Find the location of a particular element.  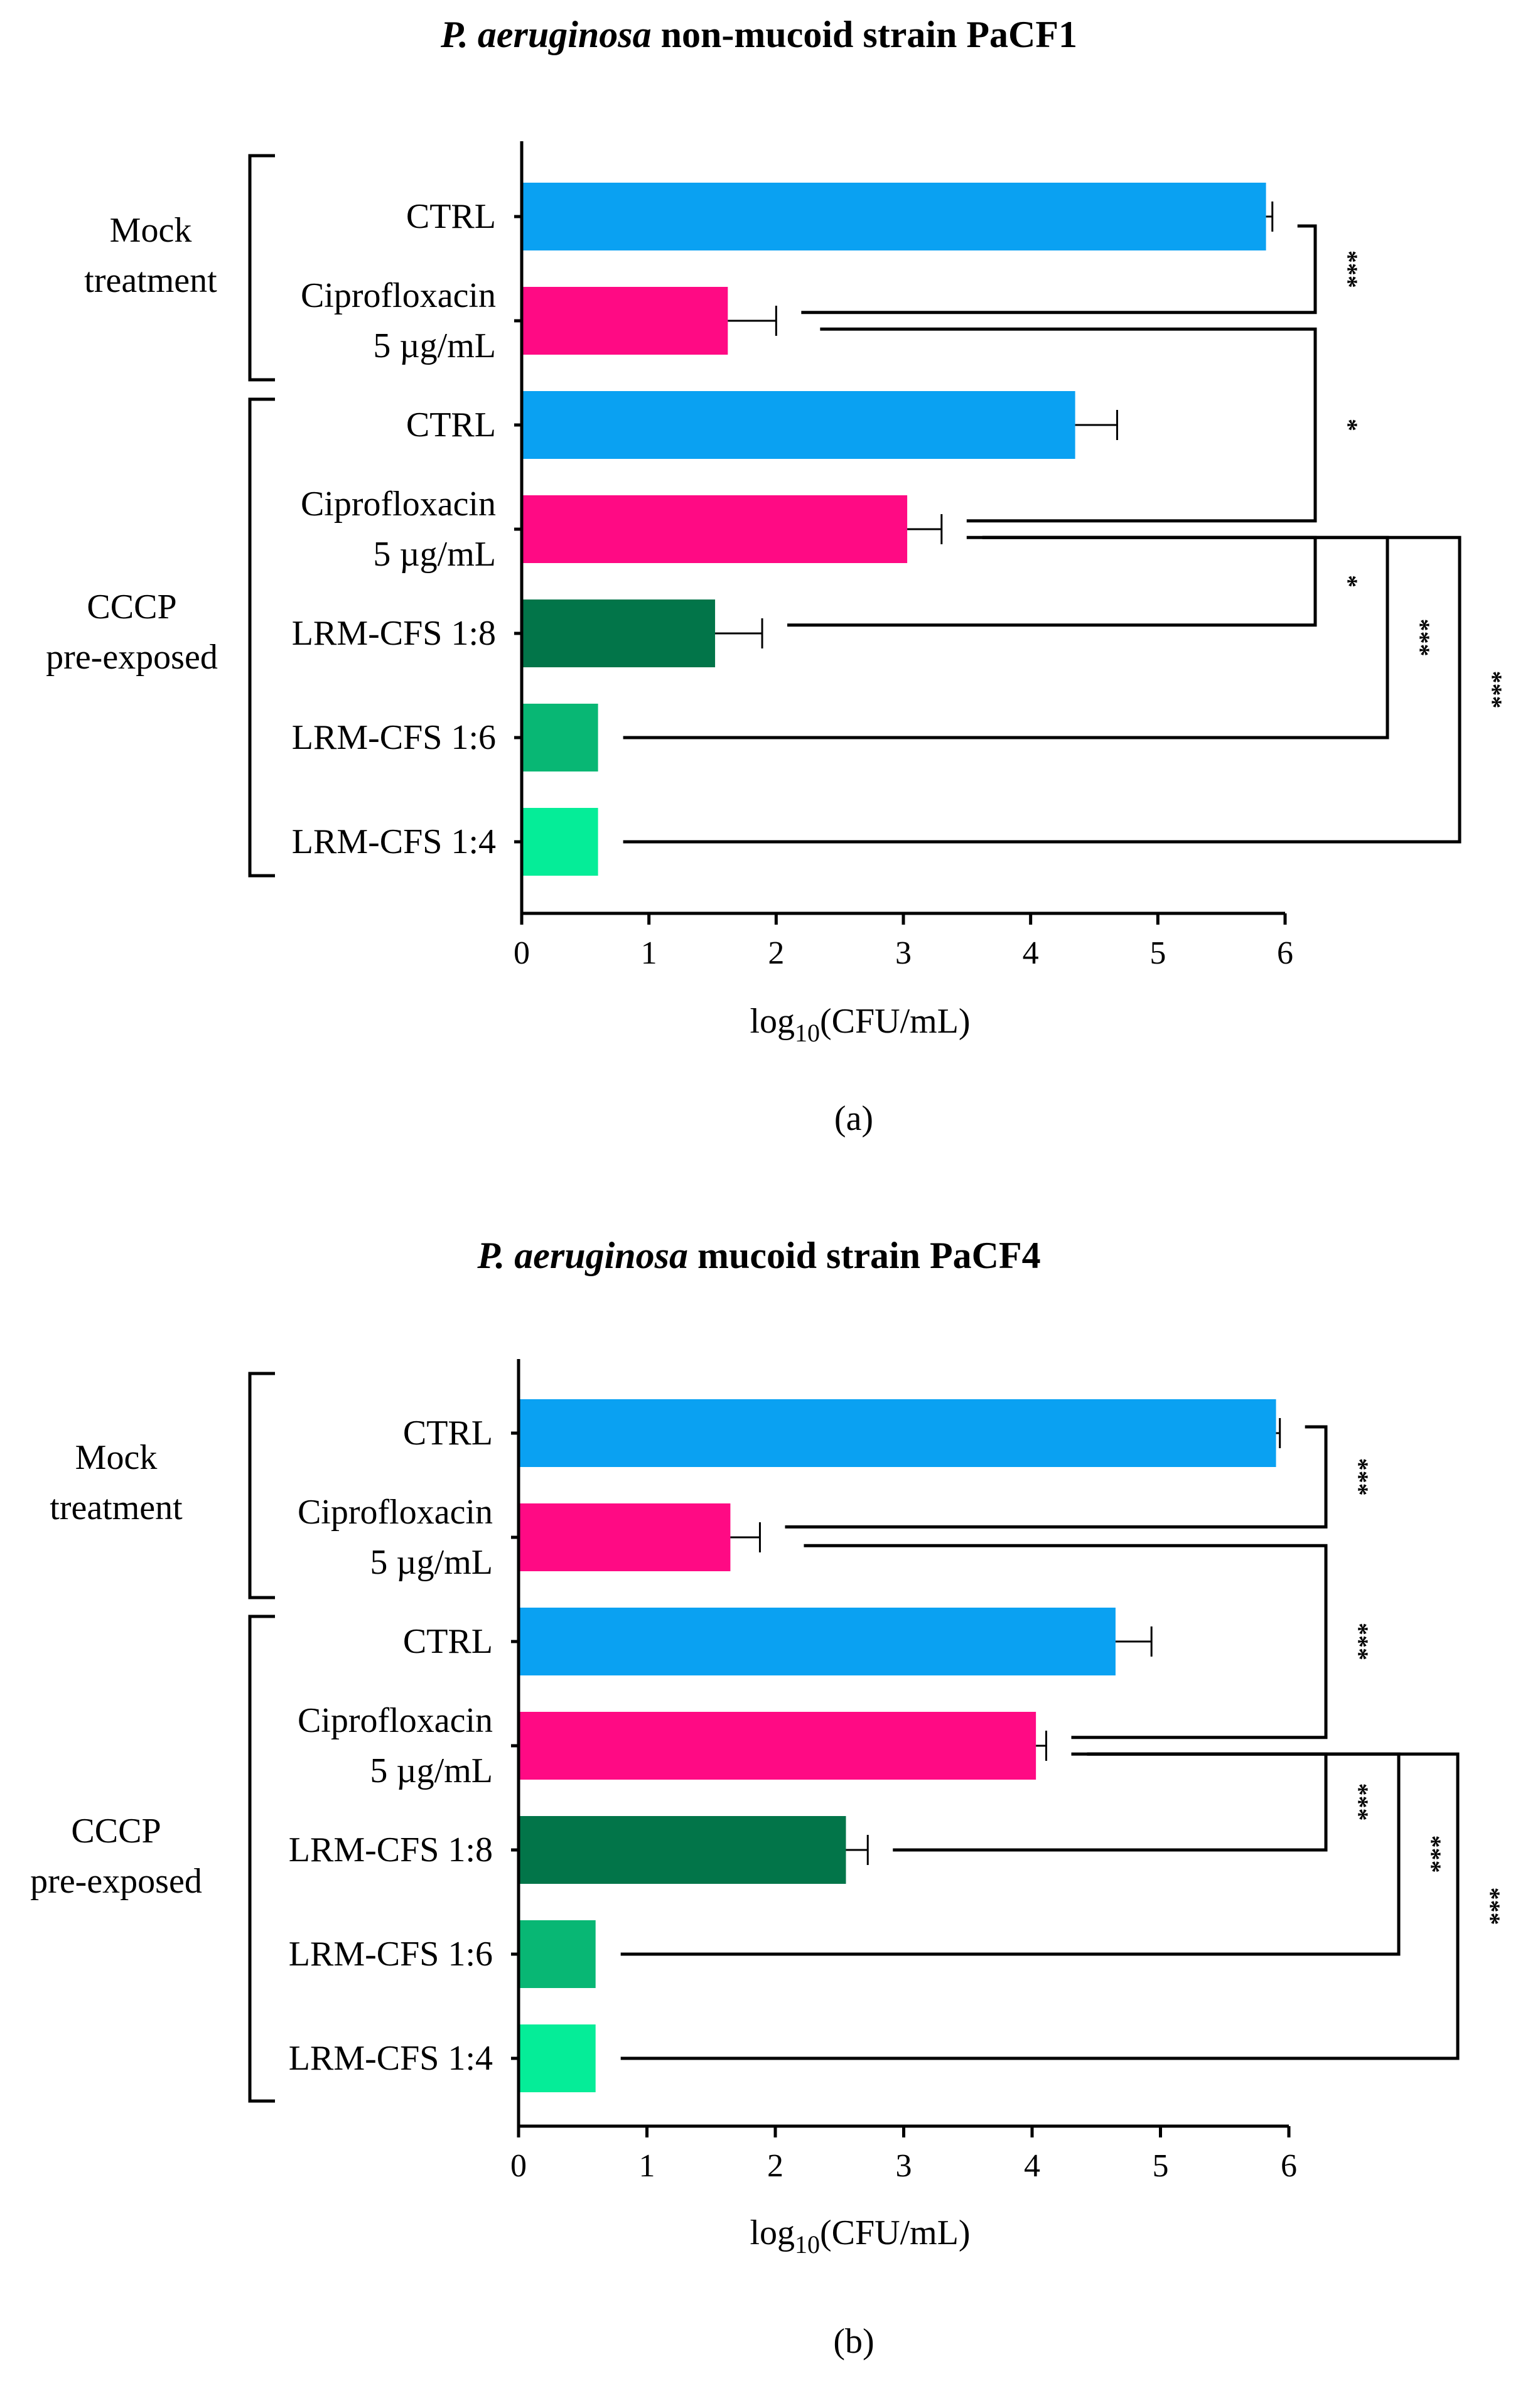

chart-title: P. aeruginosa mucoid strain PaCF4 is located at coordinates (758, 1255).